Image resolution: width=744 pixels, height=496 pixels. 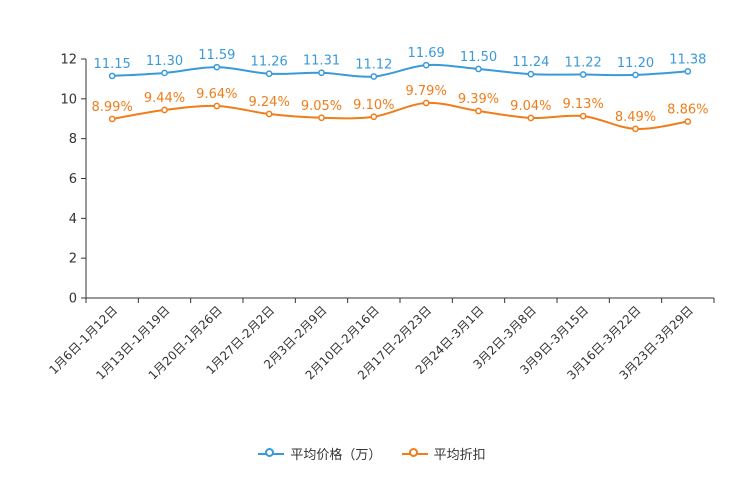 I want to click on data-label: 11.15, so click(x=112, y=64).